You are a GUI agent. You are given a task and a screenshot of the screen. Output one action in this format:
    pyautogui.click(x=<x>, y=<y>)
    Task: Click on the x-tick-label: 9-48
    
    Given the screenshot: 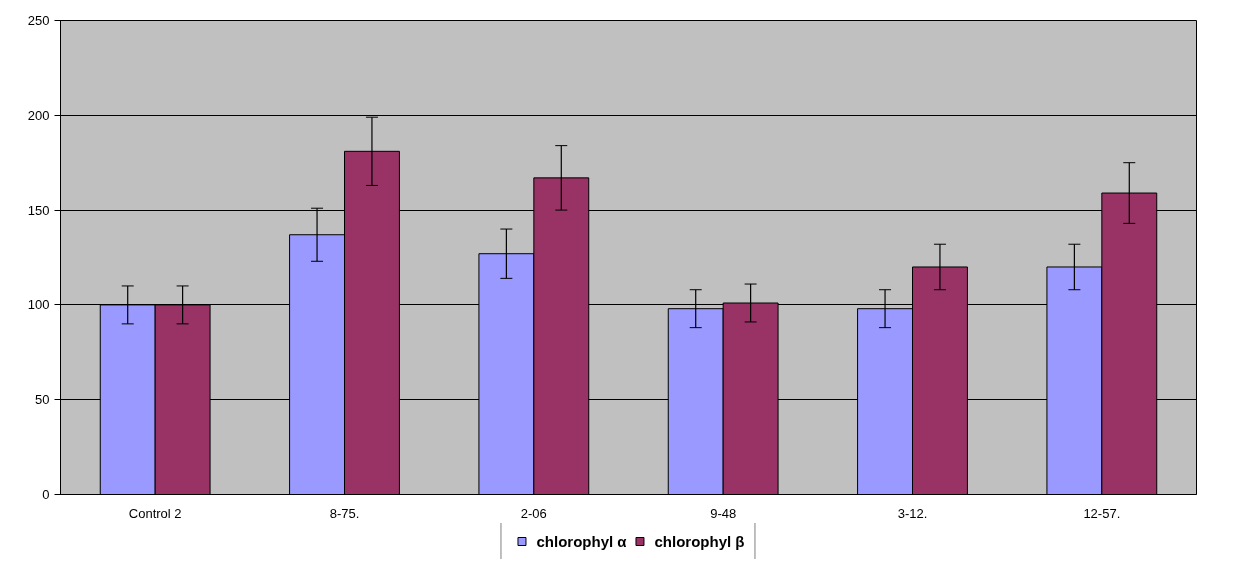 What is the action you would take?
    pyautogui.click(x=723, y=513)
    